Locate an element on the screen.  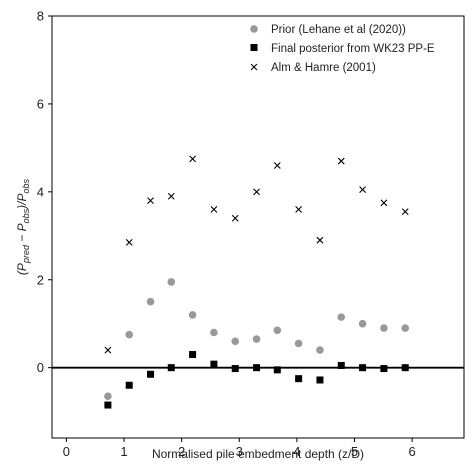
x-axis-label: Normalised pile embedment depth (z/D) is located at coordinates (258, 454).